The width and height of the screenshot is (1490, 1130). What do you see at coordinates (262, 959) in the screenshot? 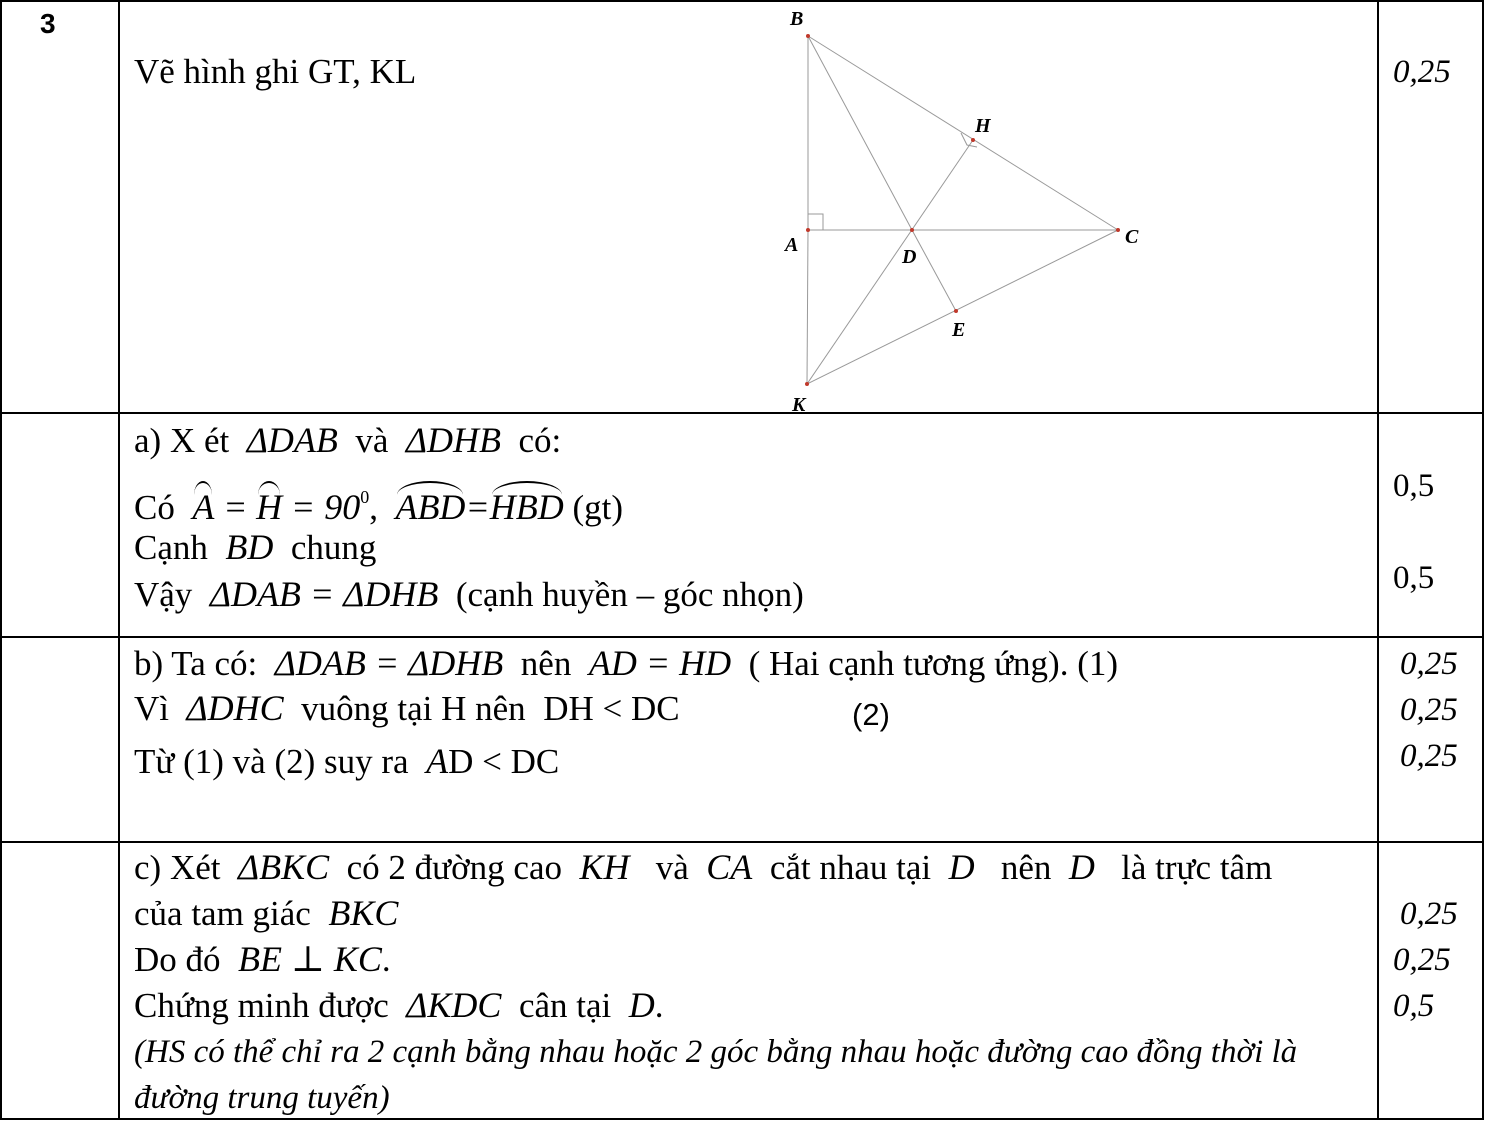
I see `row4-line3: Do đó BE ⊥ KC.` at bounding box center [262, 959].